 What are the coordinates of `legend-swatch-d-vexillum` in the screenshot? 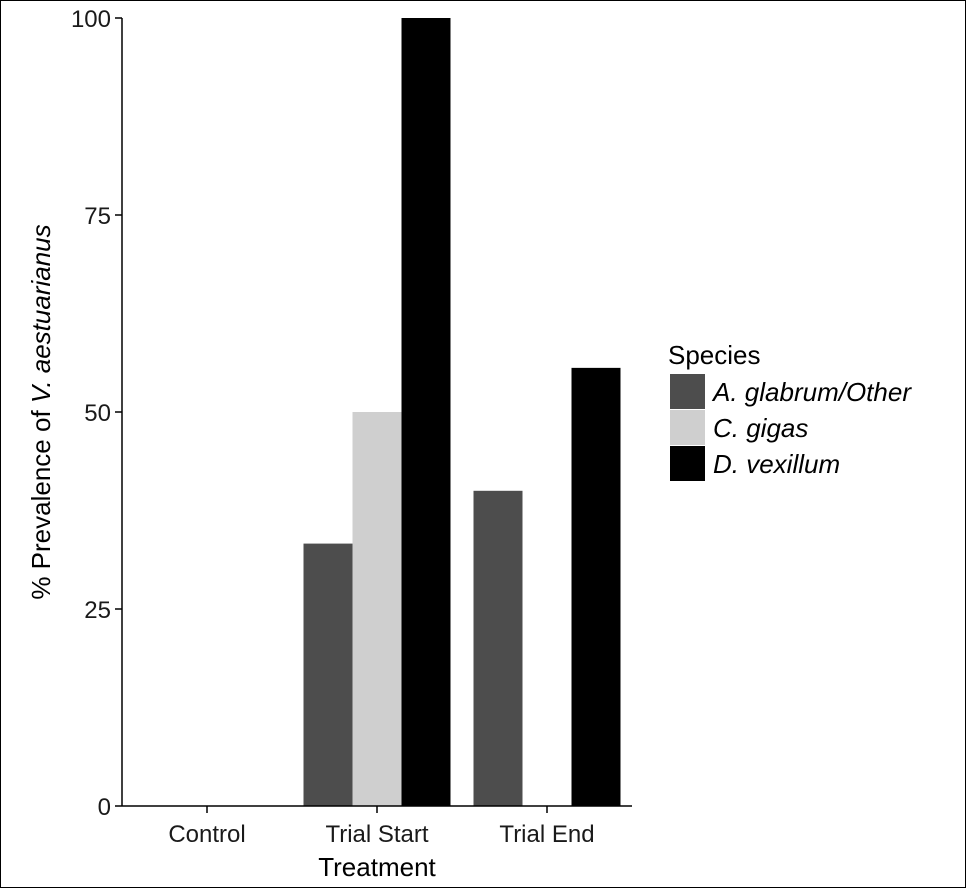 It's located at (687, 463).